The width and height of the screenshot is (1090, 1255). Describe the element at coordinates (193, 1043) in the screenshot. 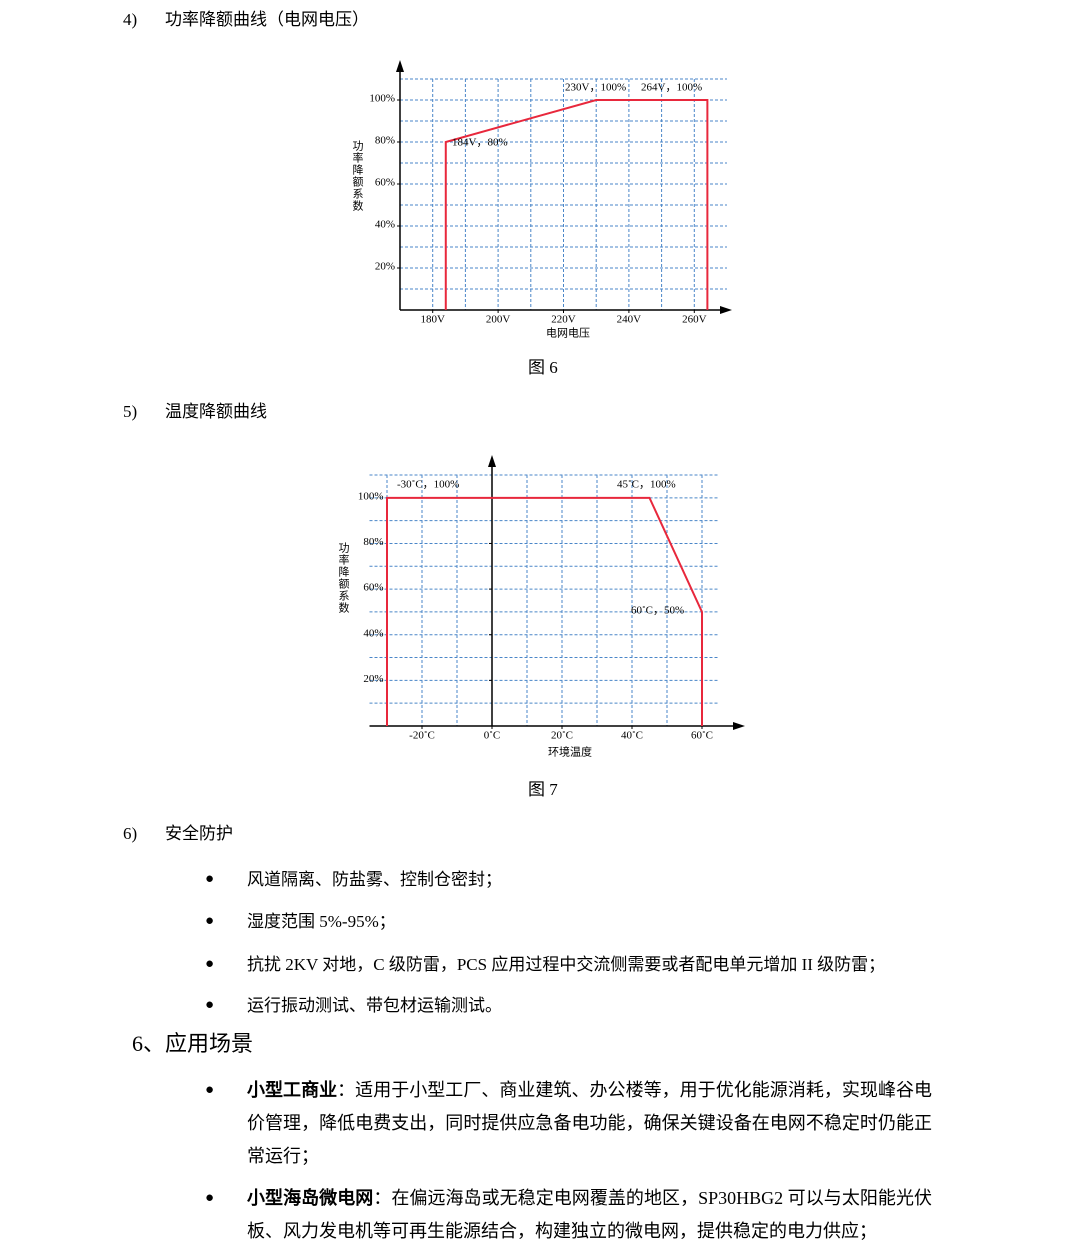

I see `heading: 6、应用场景` at that location.